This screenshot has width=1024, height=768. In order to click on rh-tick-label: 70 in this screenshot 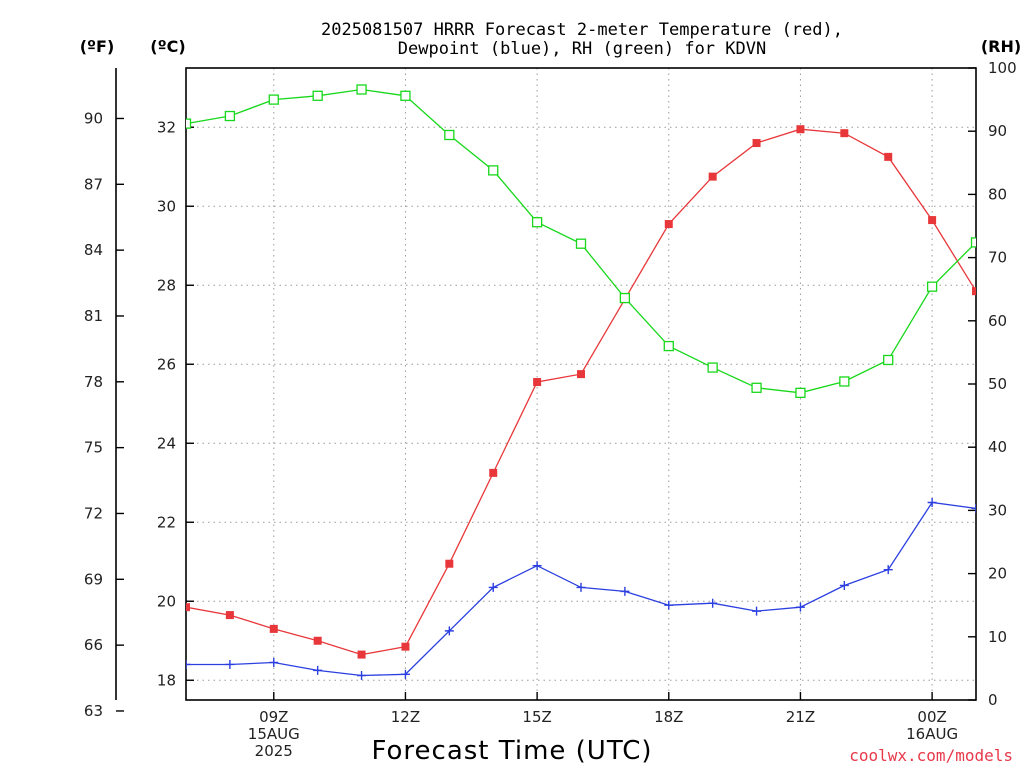, I will do `click(997, 258)`.